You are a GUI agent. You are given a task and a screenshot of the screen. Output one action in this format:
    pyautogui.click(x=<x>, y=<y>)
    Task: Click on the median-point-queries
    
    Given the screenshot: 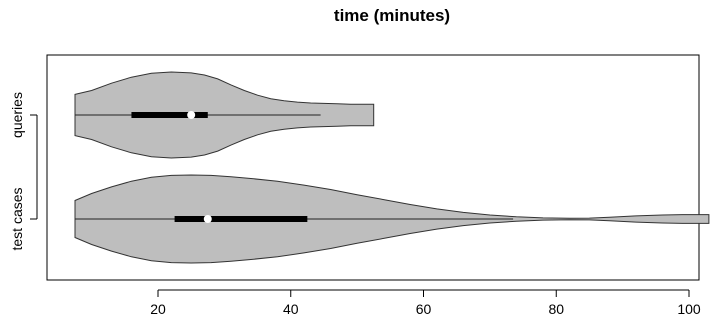 What is the action you would take?
    pyautogui.click(x=191, y=115)
    